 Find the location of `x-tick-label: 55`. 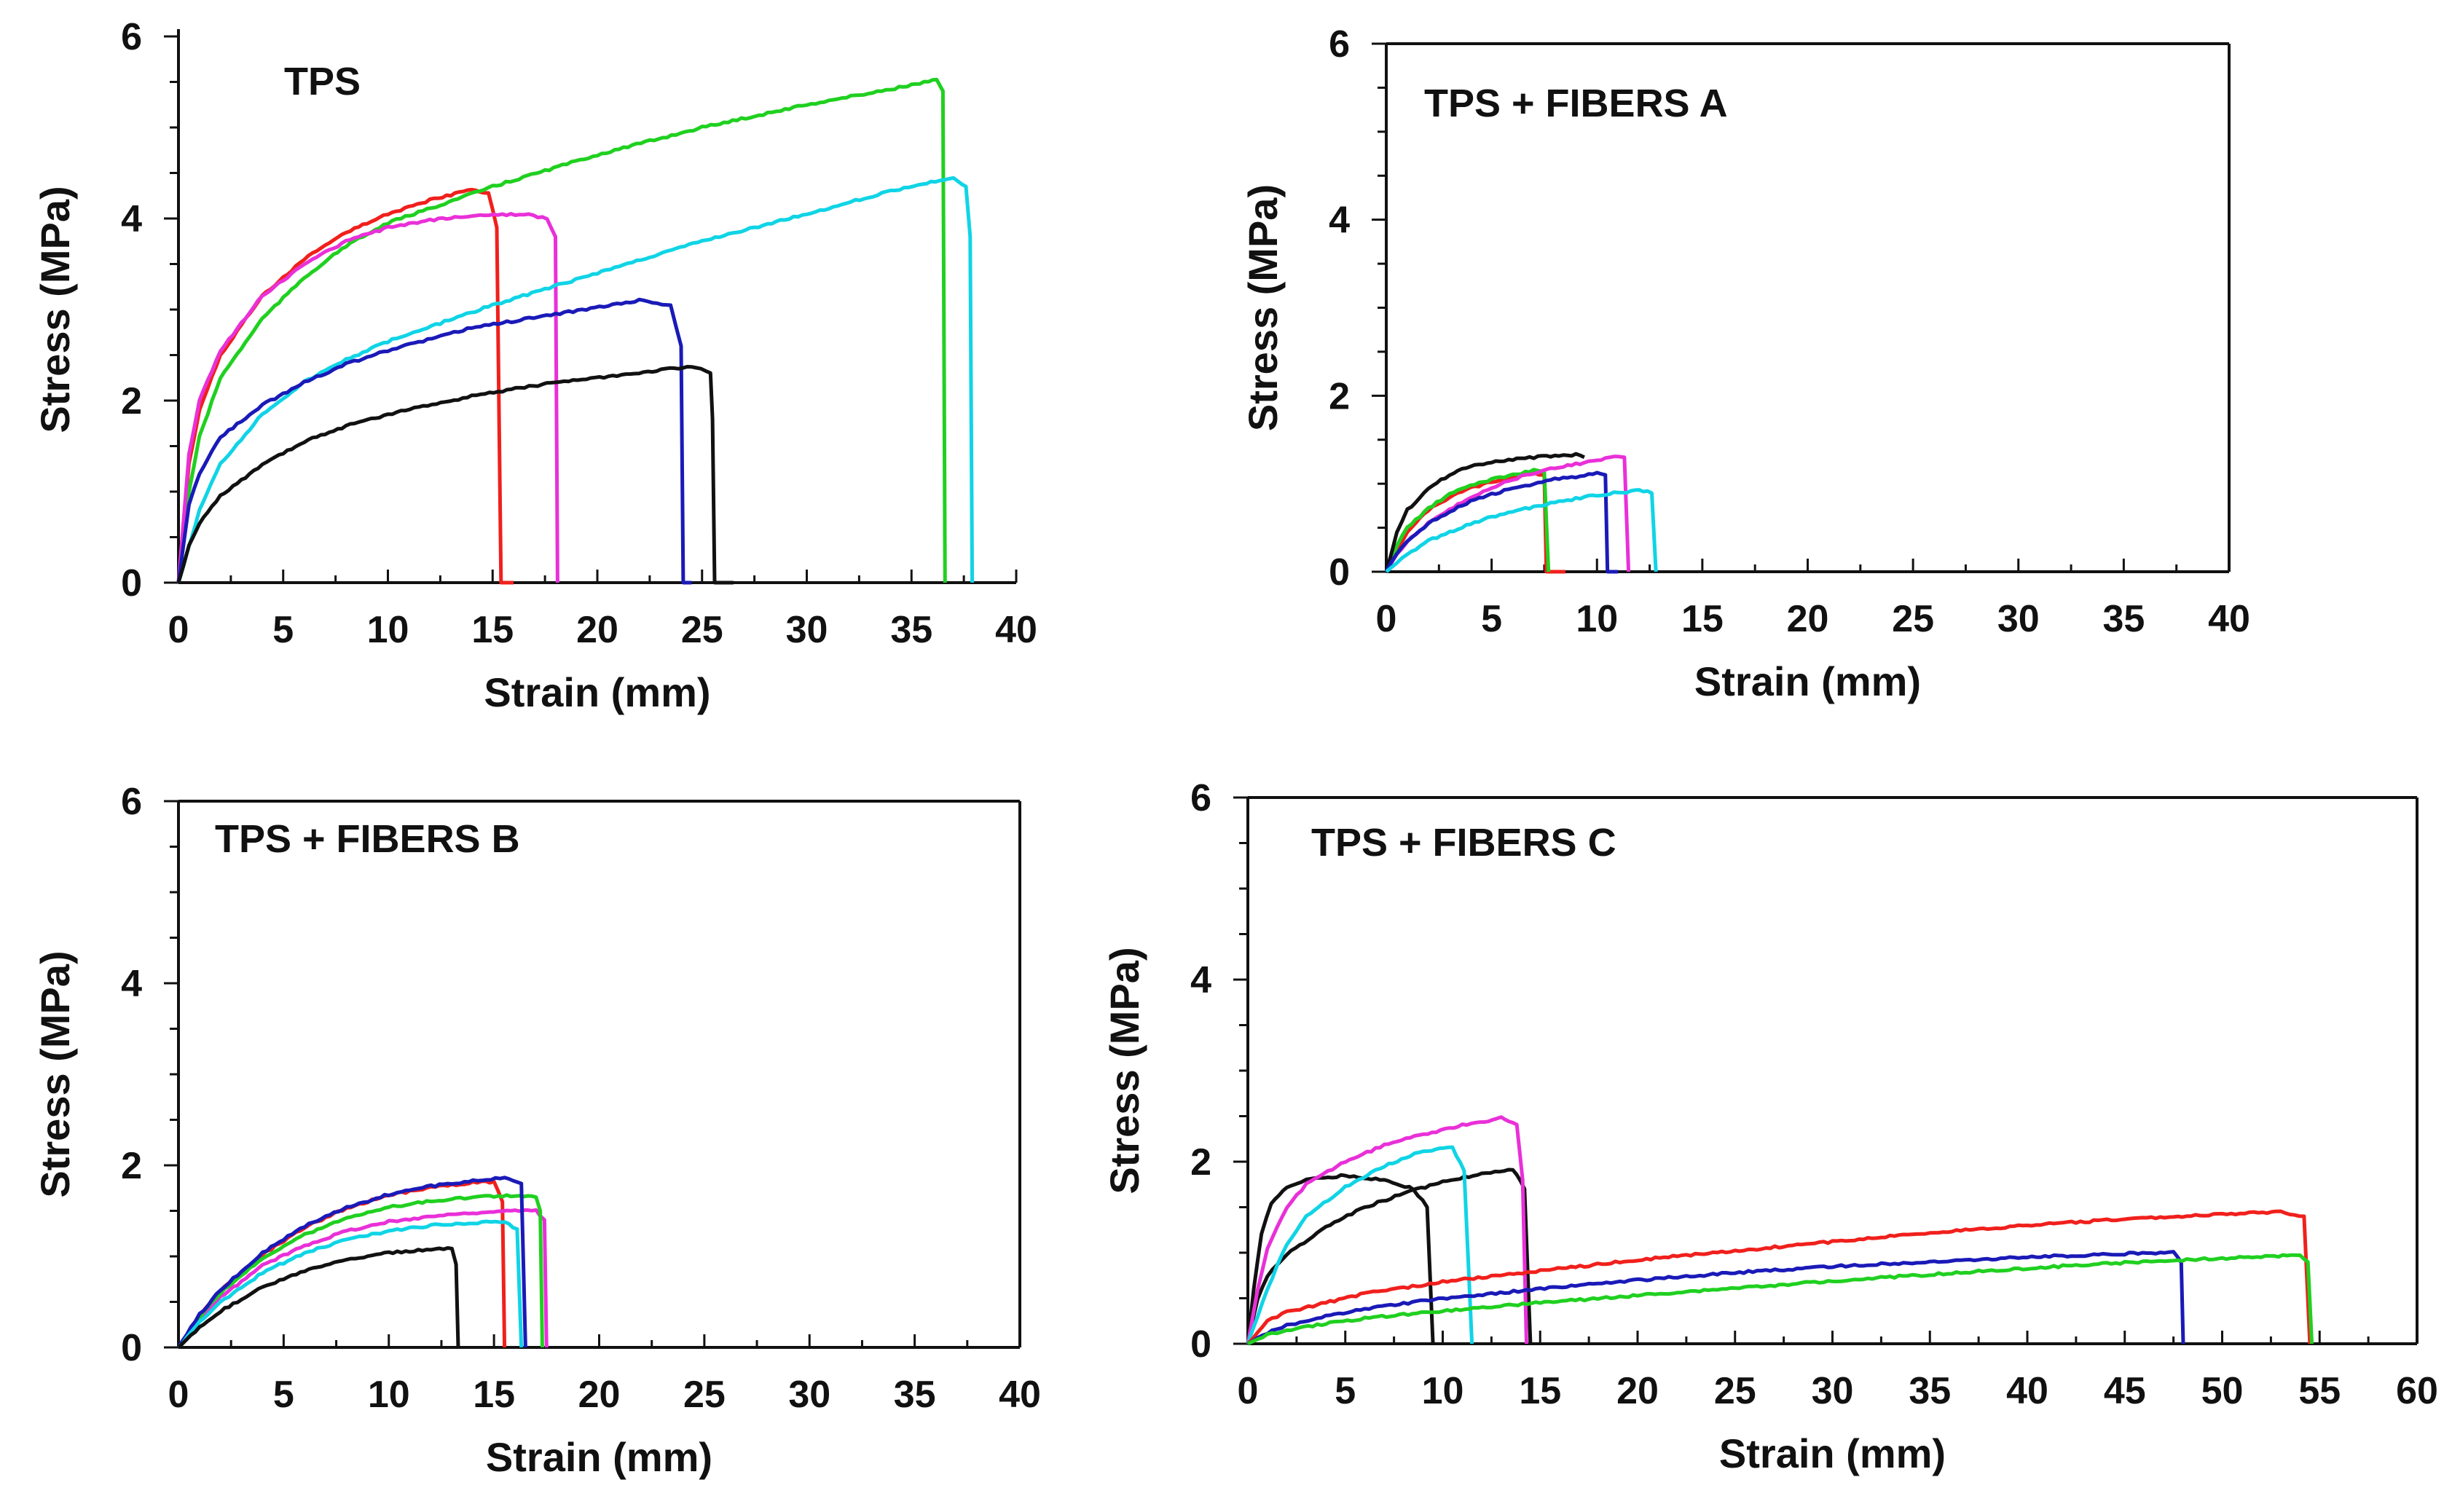

x-tick-label: 55 is located at coordinates (2319, 1391).